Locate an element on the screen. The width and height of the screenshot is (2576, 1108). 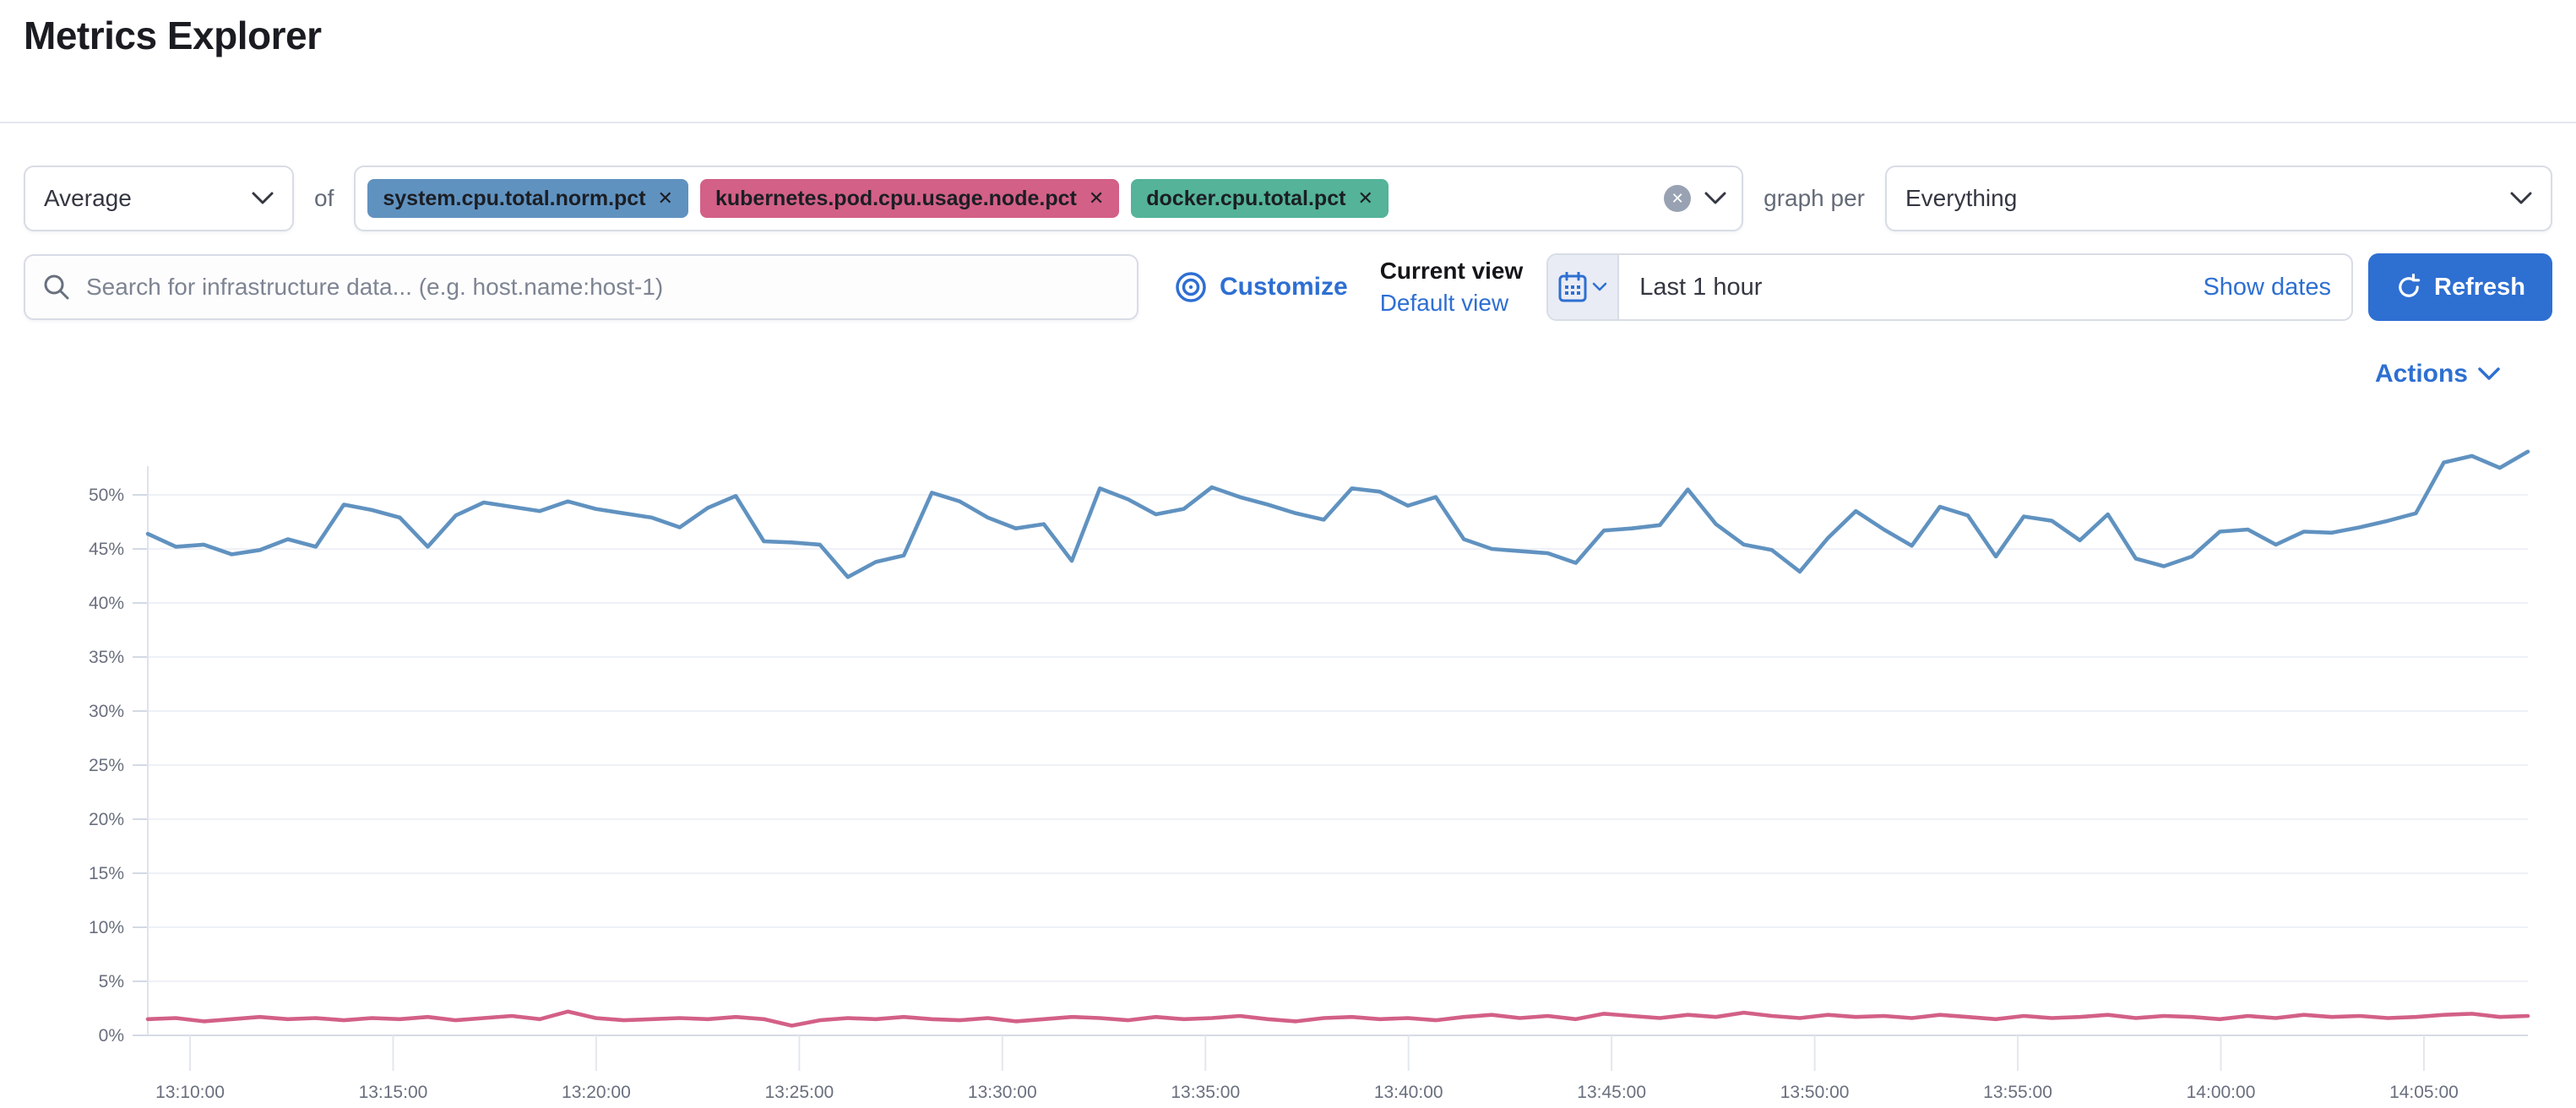
search-input-wrapper is located at coordinates (581, 287).